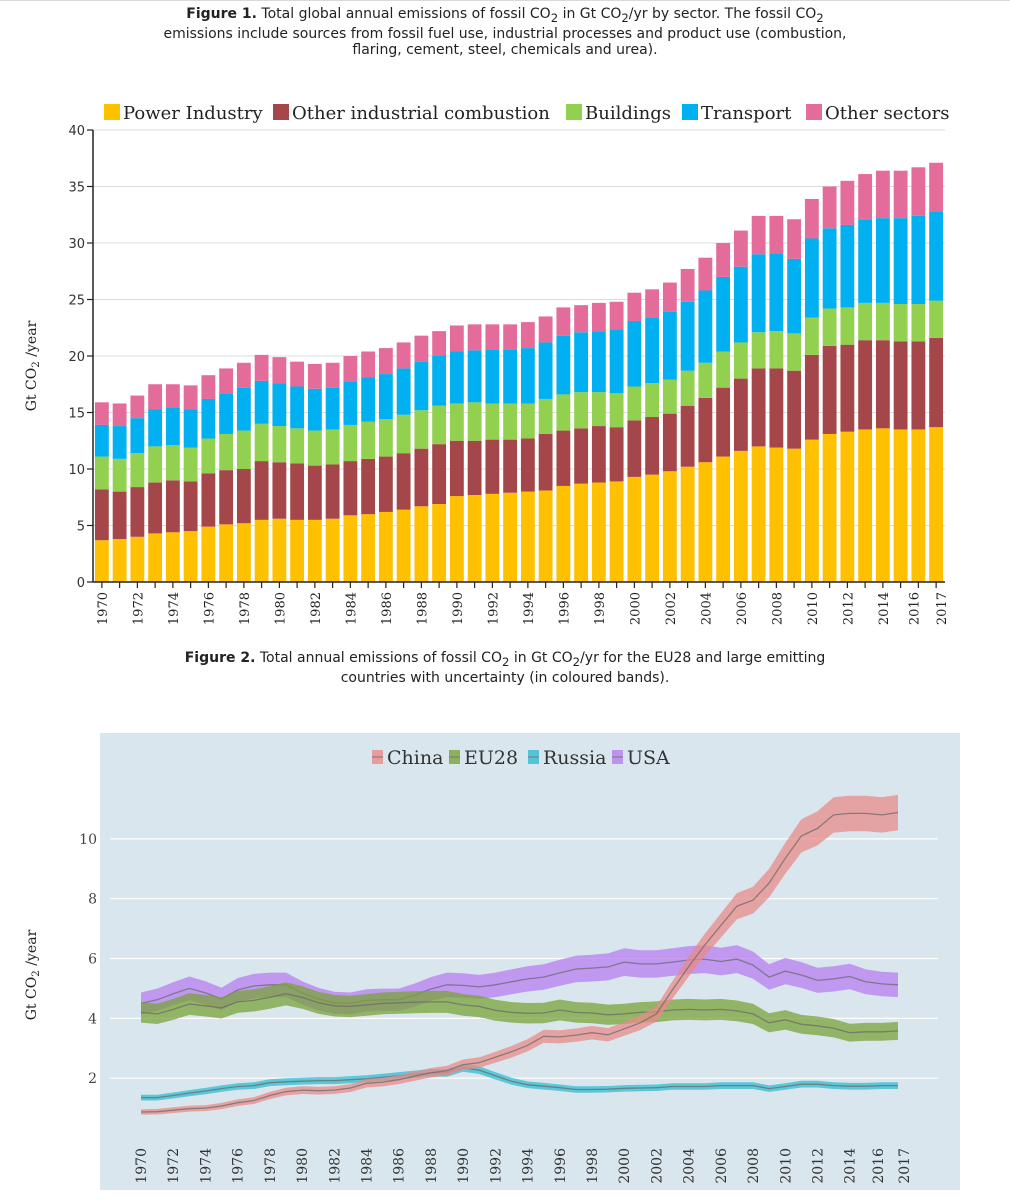 The width and height of the screenshot is (1010, 1200). I want to click on y-tick-label: 40, so click(76, 131).